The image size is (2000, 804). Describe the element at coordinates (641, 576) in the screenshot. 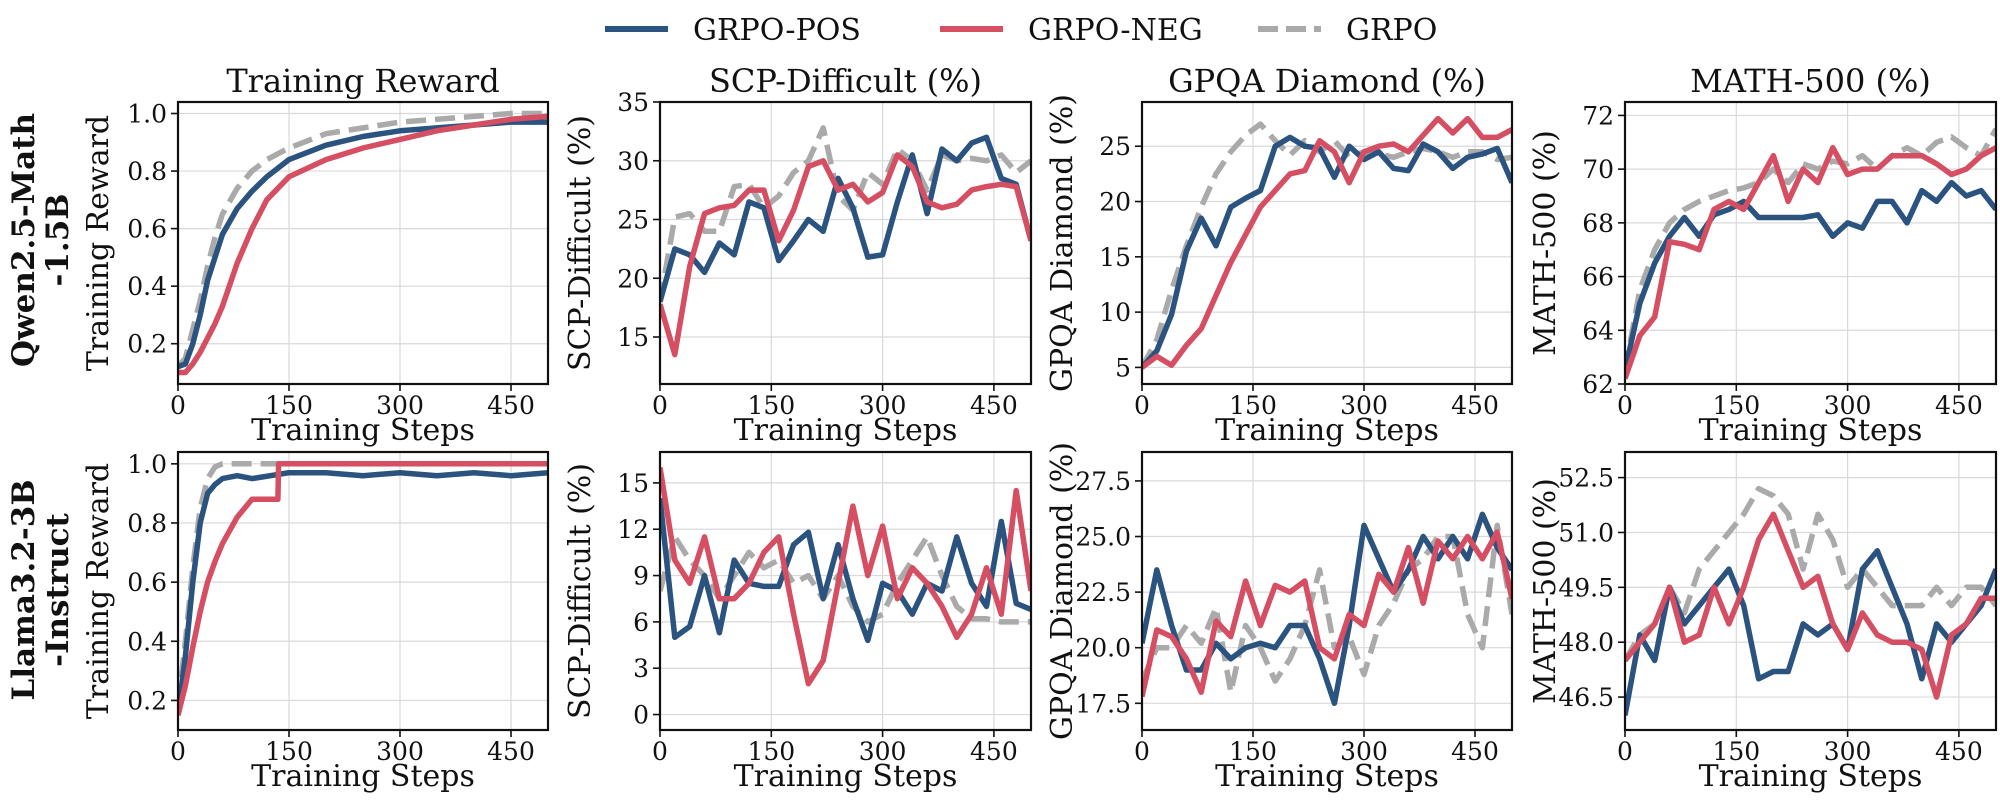

I see `y-tick-label: 9` at that location.